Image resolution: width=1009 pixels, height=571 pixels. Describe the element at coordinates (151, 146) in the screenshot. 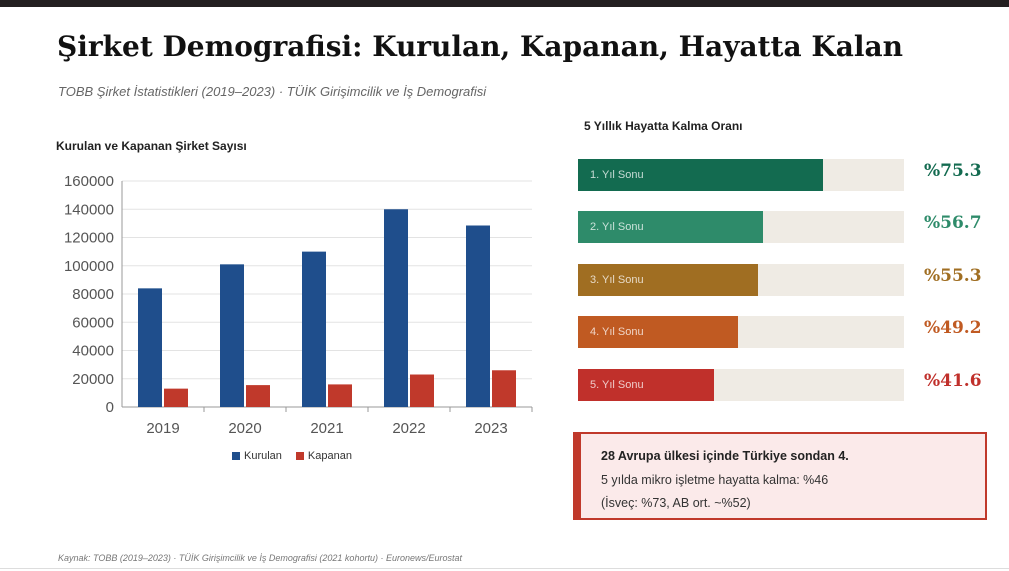

I see `bar-chart-title: Kurulan ve Kapanan Şirket Sayısı` at that location.